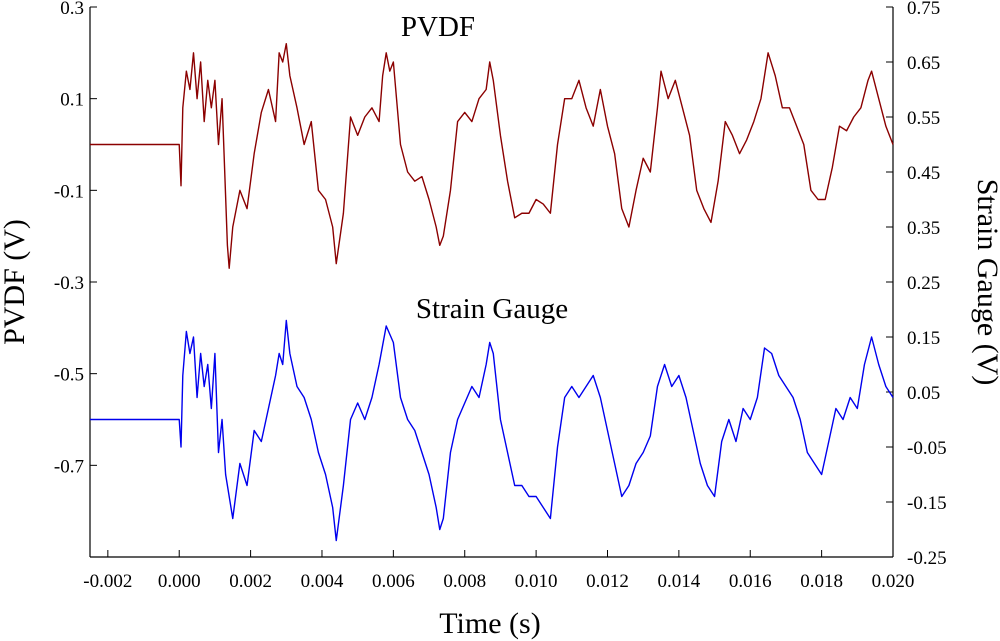 The width and height of the screenshot is (1000, 641). What do you see at coordinates (923, 173) in the screenshot?
I see `right-tick-label: 0.45` at bounding box center [923, 173].